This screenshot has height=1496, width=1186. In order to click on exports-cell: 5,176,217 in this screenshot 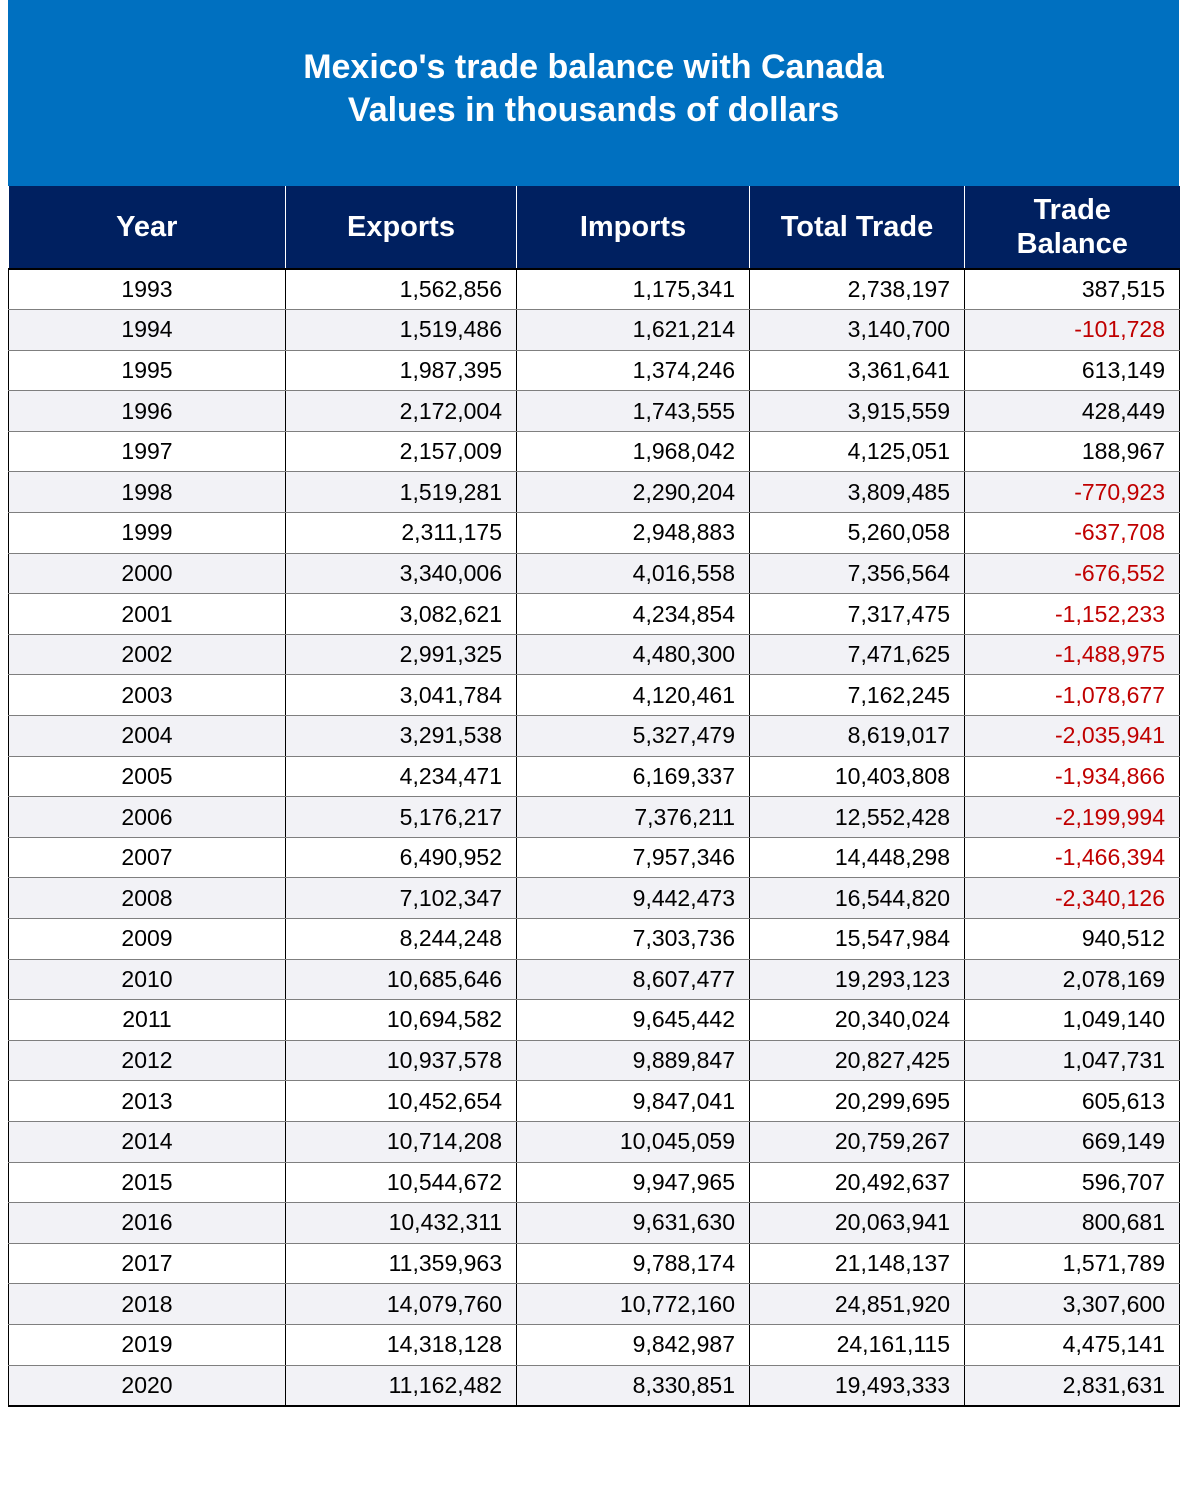, I will do `click(401, 817)`.